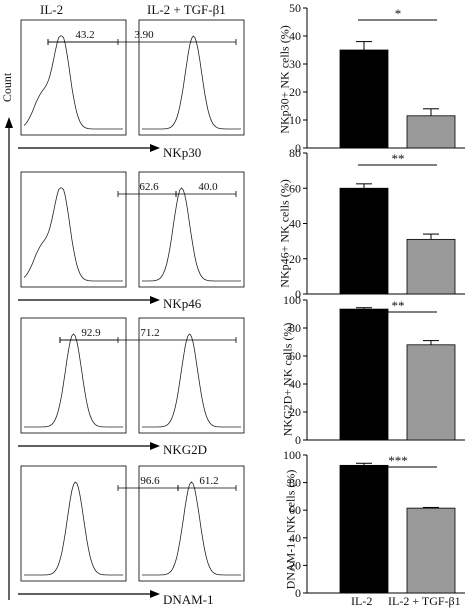 The height and width of the screenshot is (612, 474). I want to click on bar-nkp46-il2, so click(364, 241).